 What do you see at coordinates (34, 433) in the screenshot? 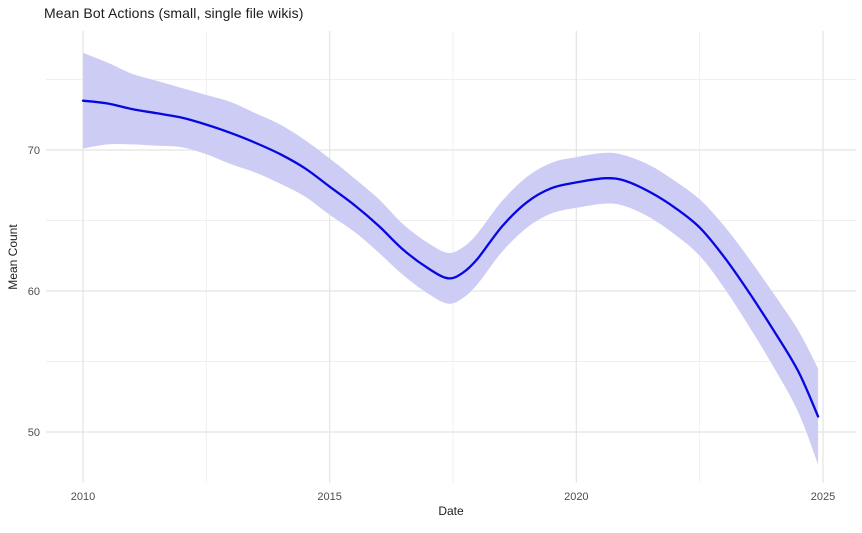
I see `y-tick-label-50: 50` at bounding box center [34, 433].